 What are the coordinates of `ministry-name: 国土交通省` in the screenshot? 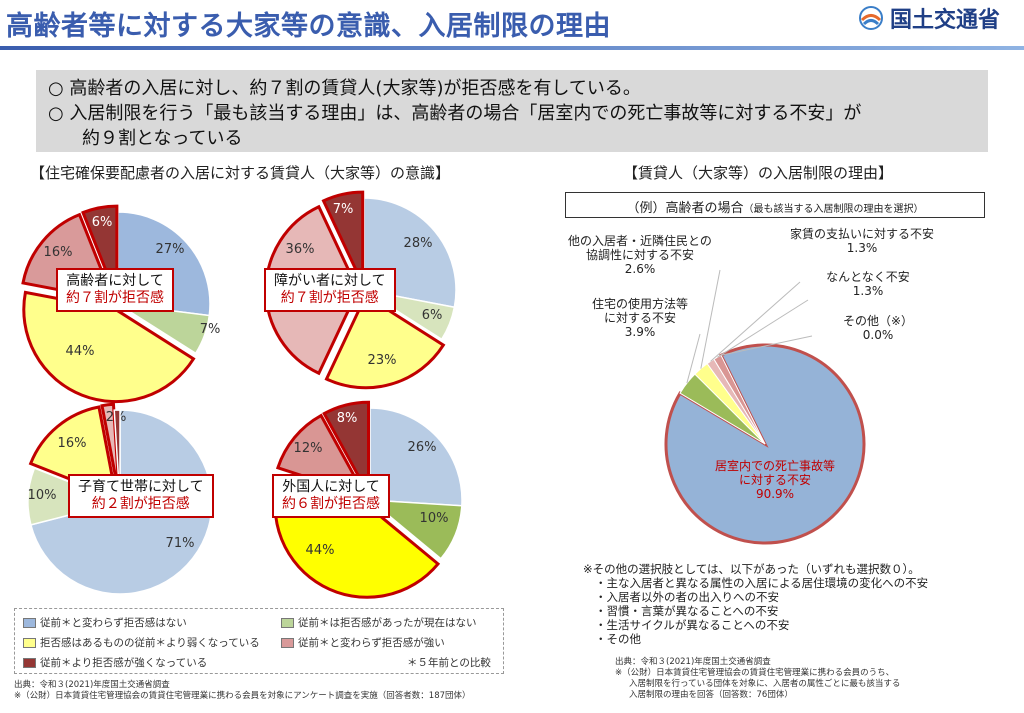 It's located at (945, 20).